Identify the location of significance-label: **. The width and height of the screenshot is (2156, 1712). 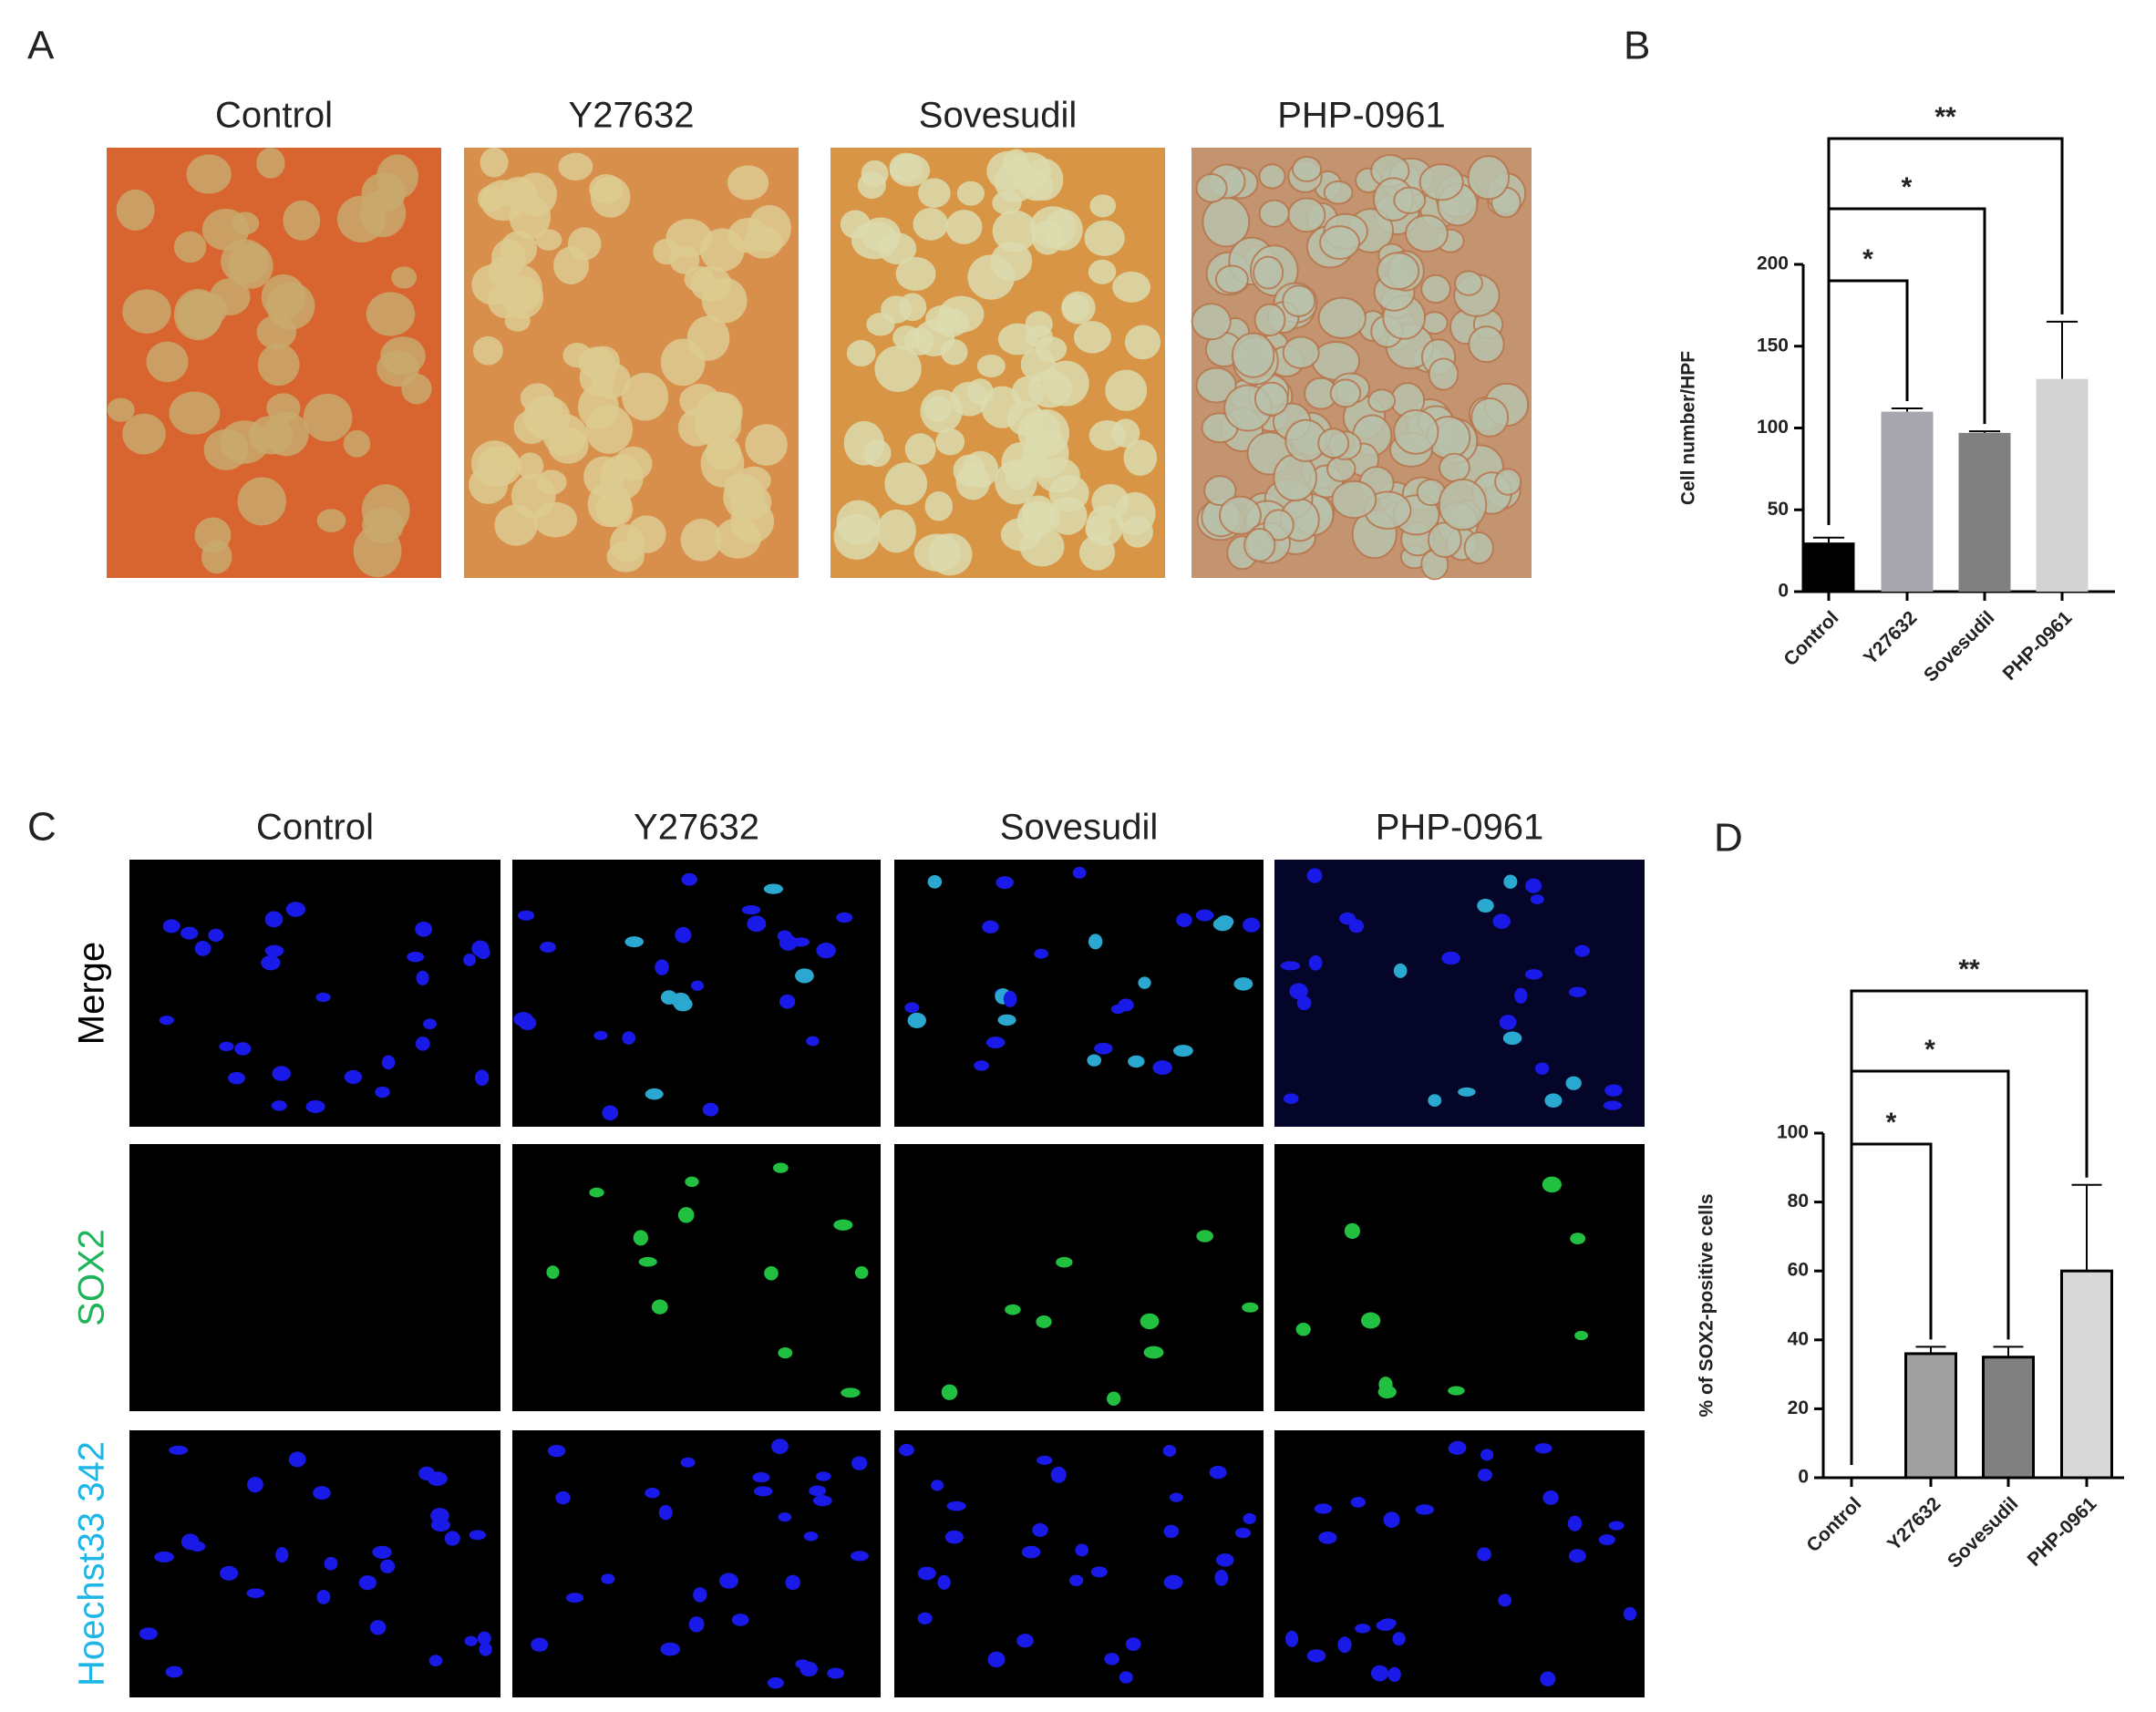
(1969, 970).